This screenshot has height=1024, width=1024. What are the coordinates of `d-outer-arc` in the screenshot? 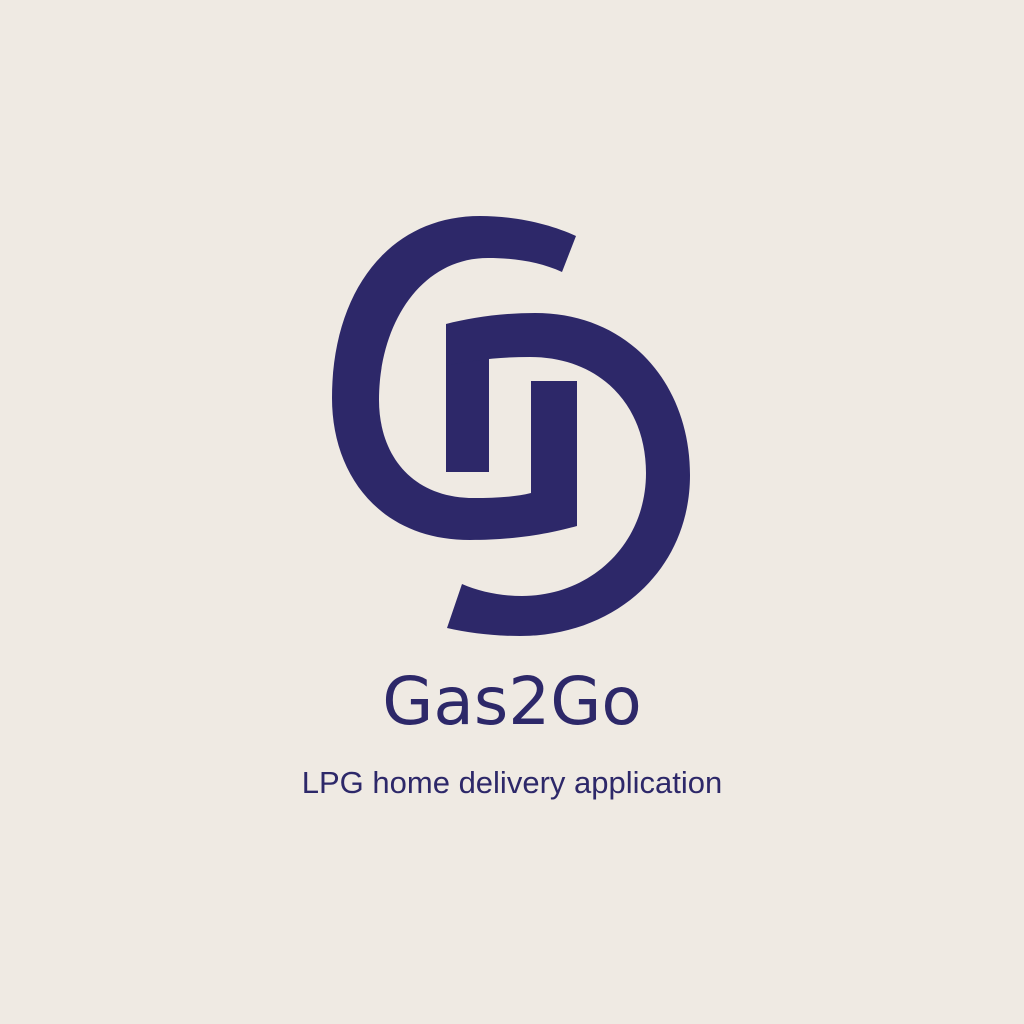 It's located at (568, 474).